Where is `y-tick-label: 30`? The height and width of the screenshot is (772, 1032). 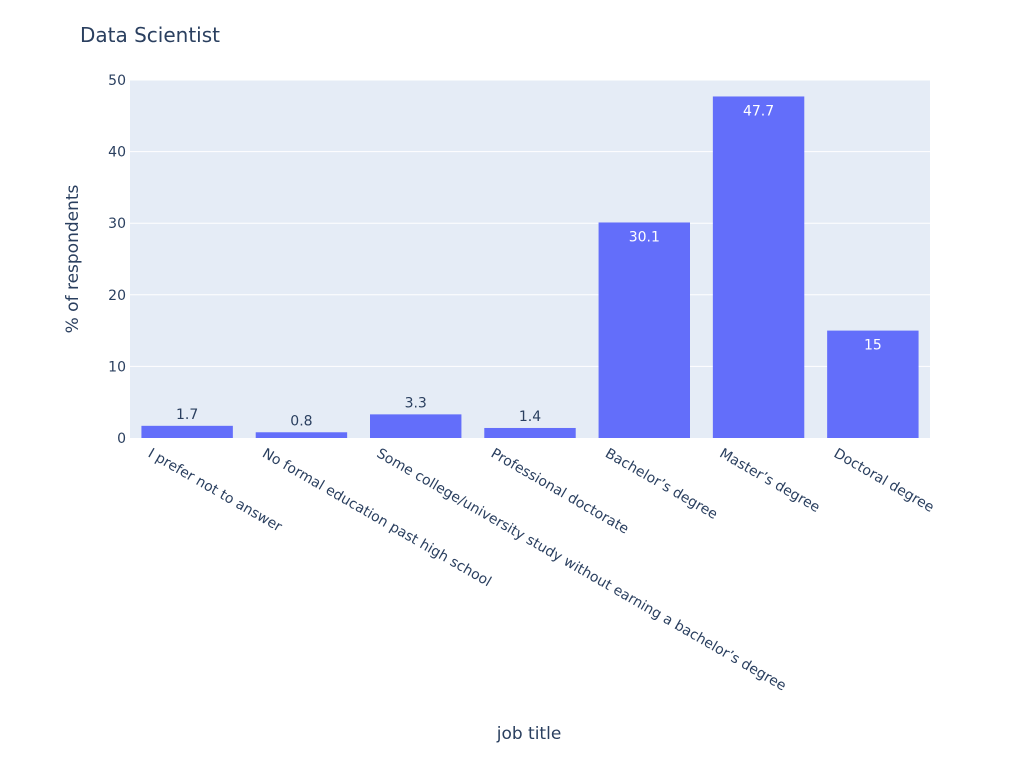 y-tick-label: 30 is located at coordinates (117, 224).